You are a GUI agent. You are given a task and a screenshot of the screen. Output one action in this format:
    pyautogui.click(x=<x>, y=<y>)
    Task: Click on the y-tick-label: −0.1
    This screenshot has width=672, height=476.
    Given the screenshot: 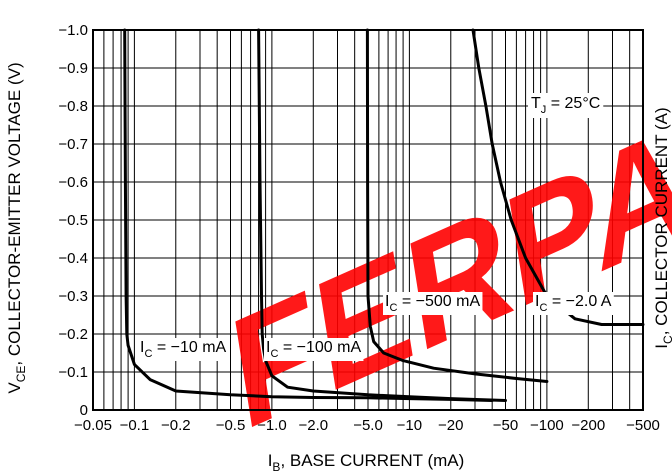 What is the action you would take?
    pyautogui.click(x=73, y=372)
    